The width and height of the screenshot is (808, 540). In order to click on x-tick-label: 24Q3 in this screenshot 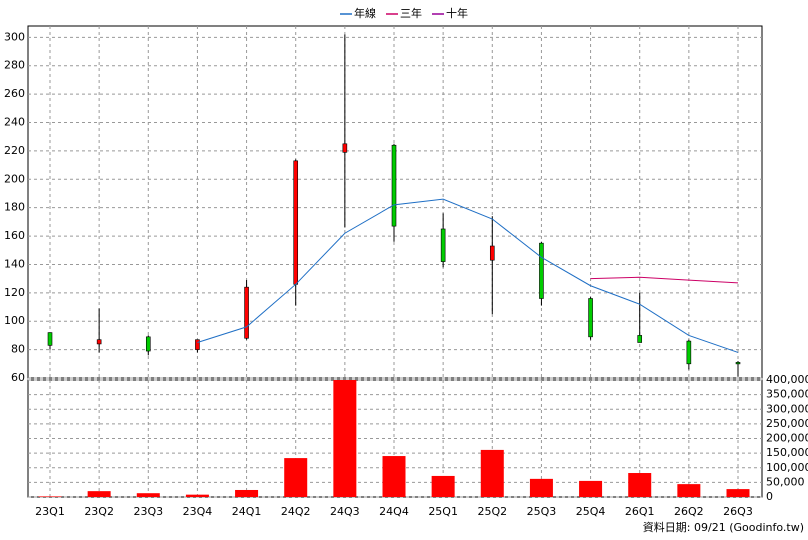, I will do `click(345, 511)`.